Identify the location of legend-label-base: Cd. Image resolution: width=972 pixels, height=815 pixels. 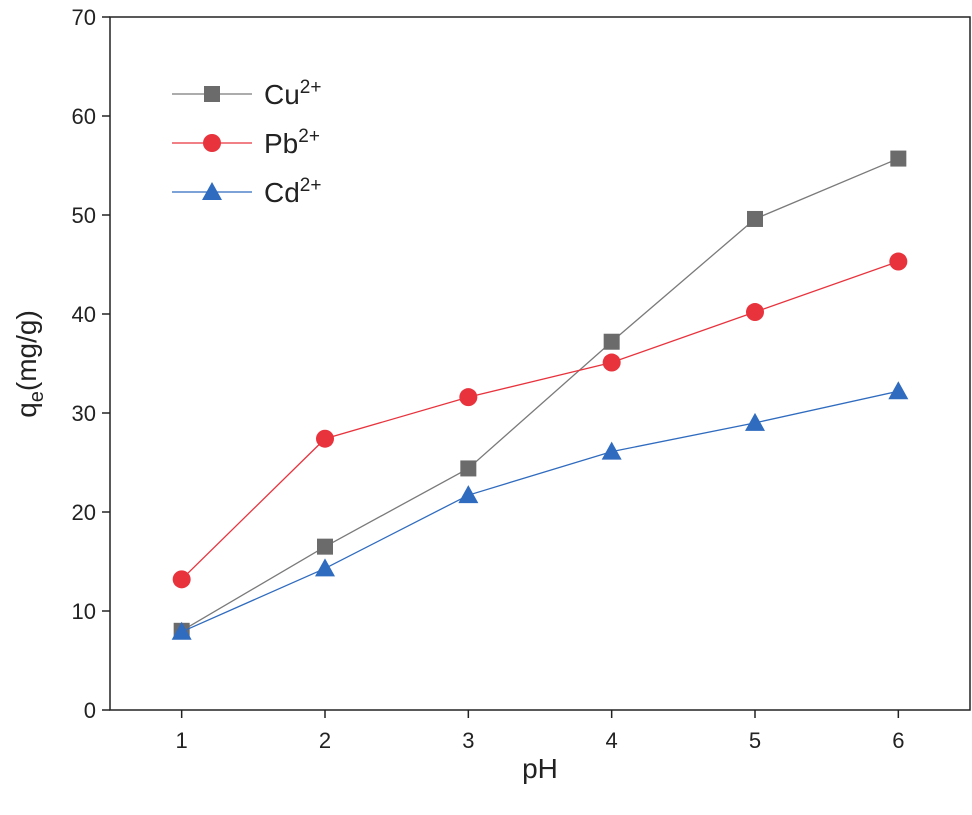
(282, 192).